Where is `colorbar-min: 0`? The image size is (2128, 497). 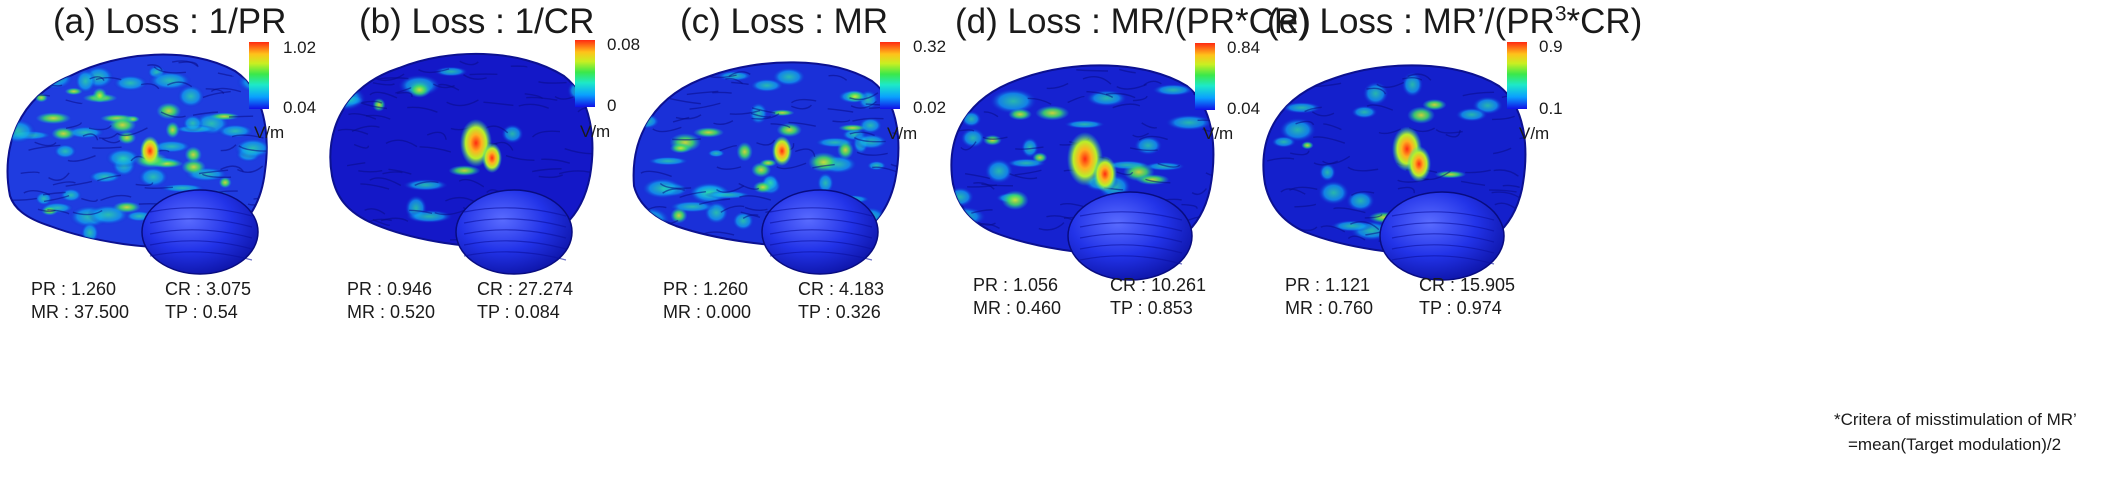 colorbar-min: 0 is located at coordinates (612, 105).